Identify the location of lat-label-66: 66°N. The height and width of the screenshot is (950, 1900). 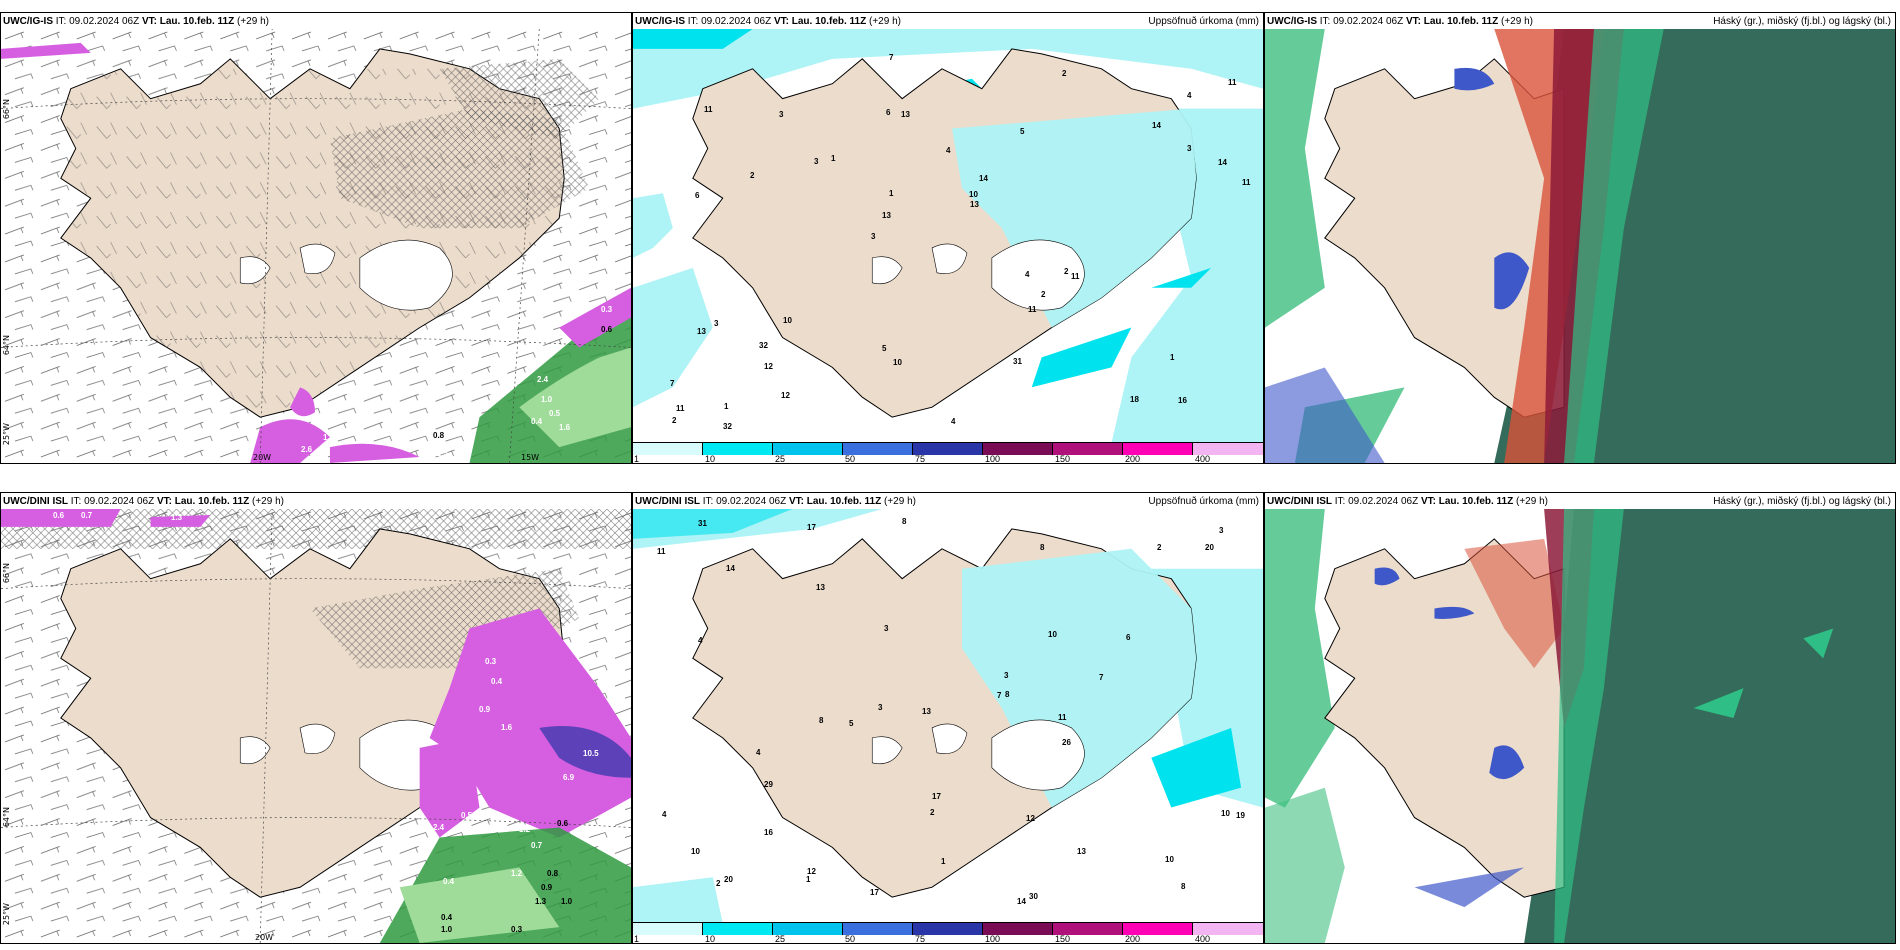
(6, 573).